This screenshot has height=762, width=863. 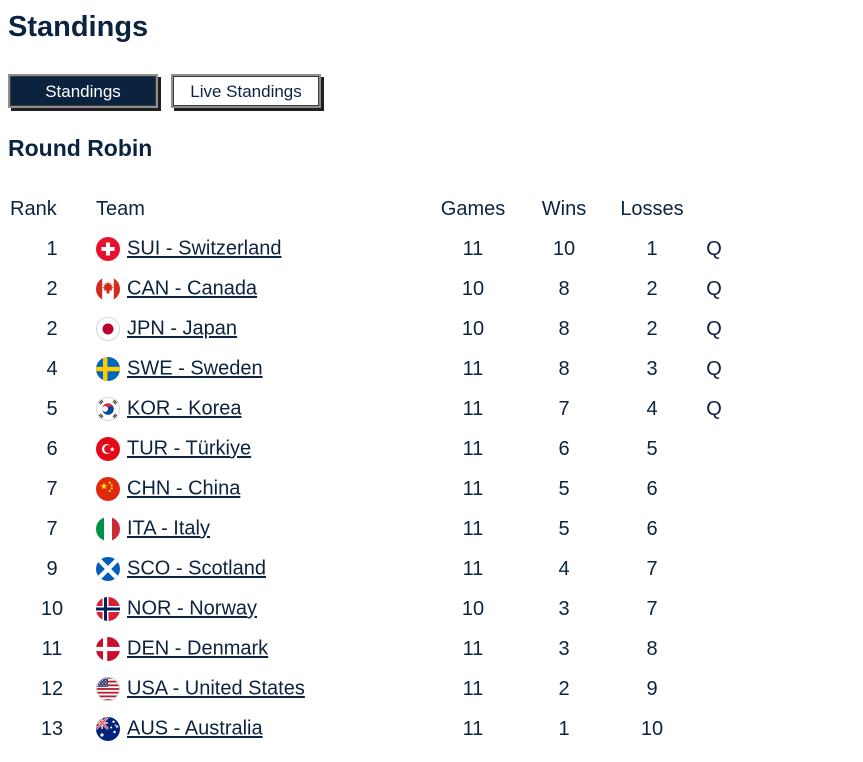 What do you see at coordinates (52, 448) in the screenshot?
I see `rank-cell: 6` at bounding box center [52, 448].